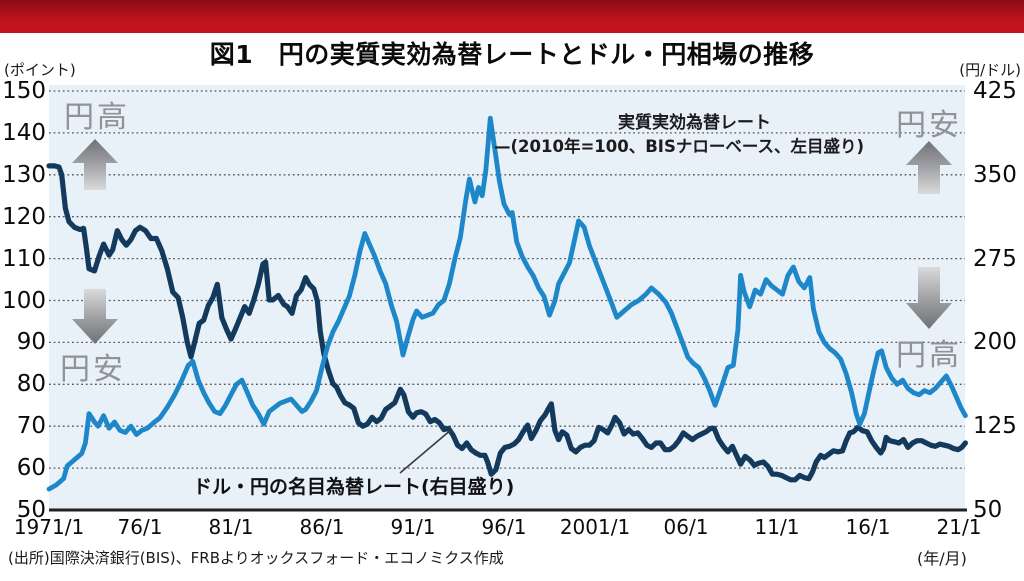 Image resolution: width=1024 pixels, height=581 pixels. Describe the element at coordinates (40, 70) in the screenshot. I see `left-axis-unit: (ポイント)` at that location.